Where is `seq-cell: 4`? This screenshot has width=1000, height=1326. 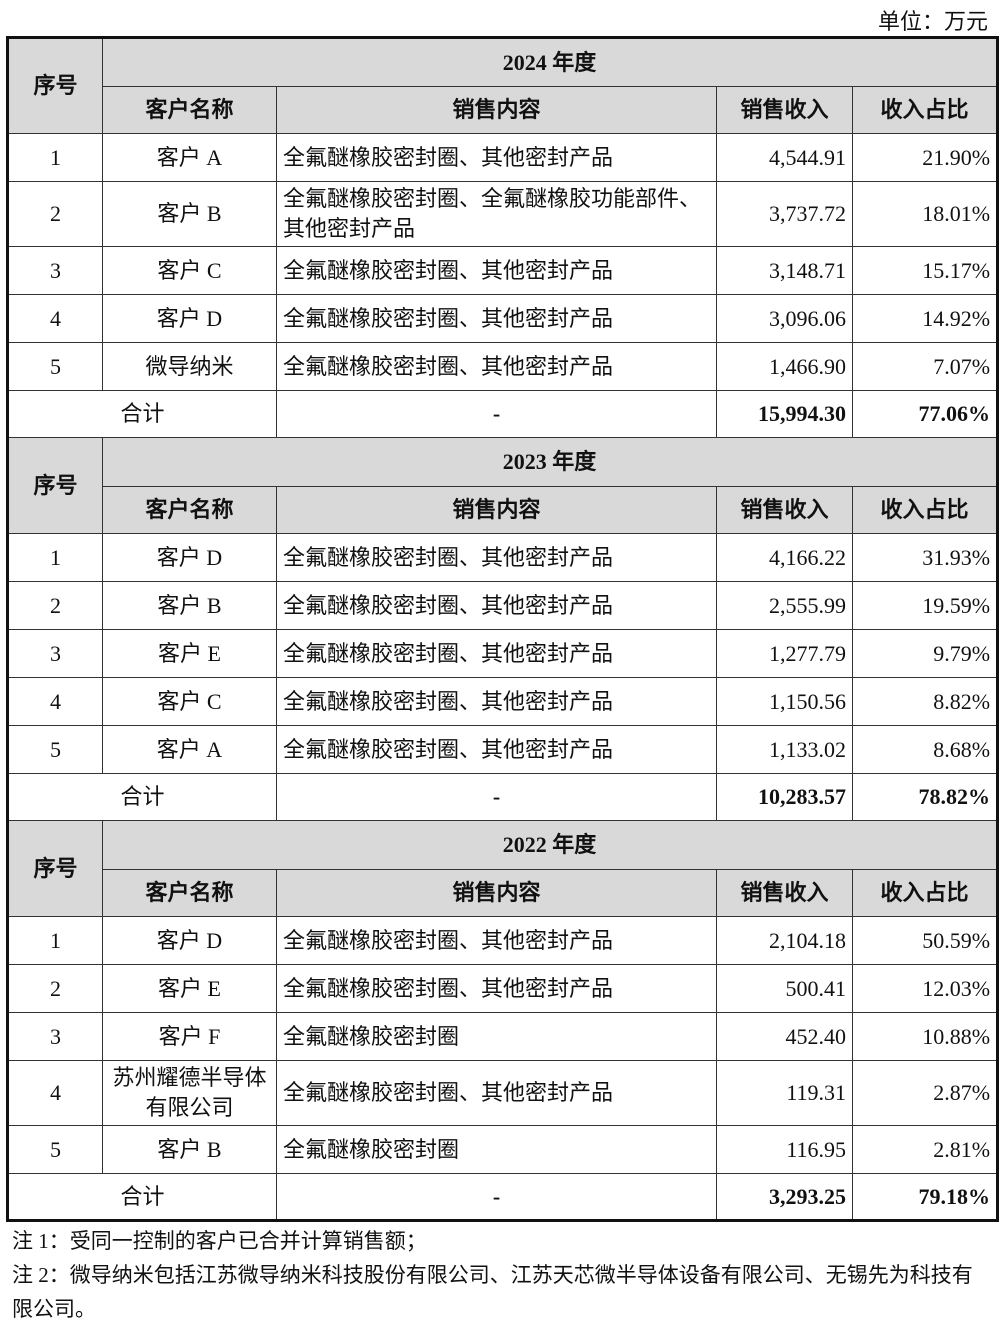
seq-cell: 4 is located at coordinates (55, 318).